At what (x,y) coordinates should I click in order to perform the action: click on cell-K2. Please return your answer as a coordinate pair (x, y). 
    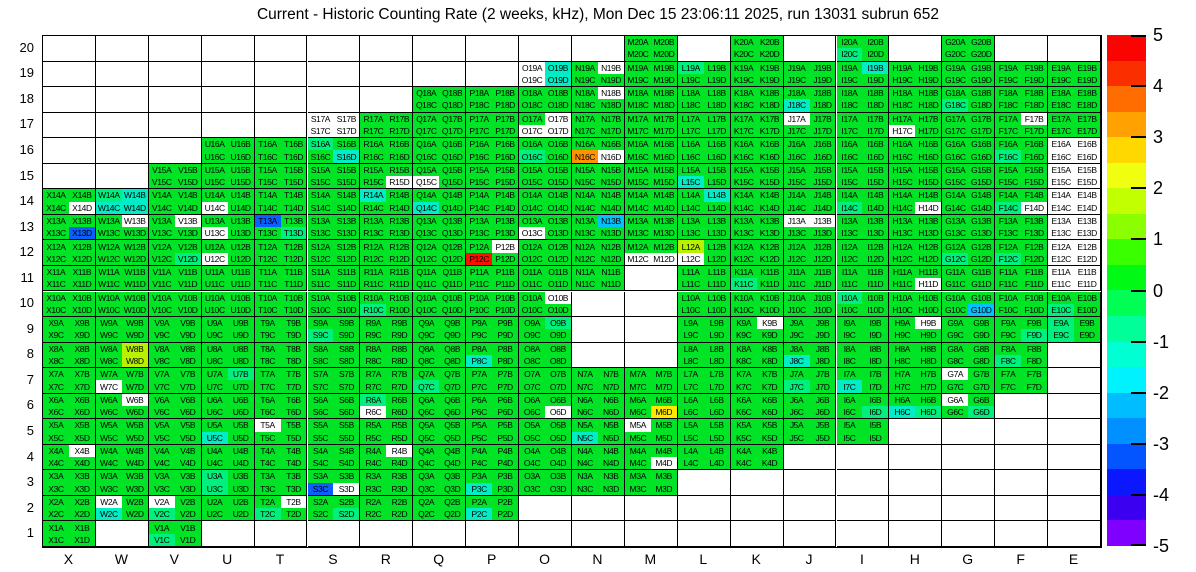
    Looking at the image, I should click on (757, 508).